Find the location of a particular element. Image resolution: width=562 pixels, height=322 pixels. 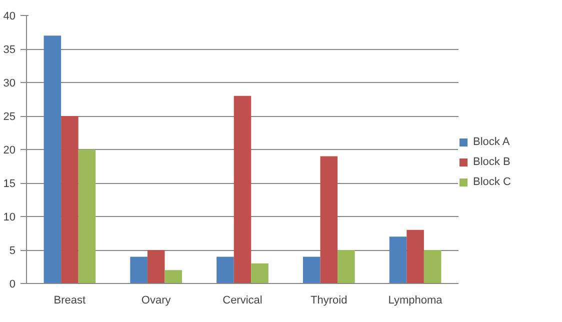

x-tick-label: Thyroid is located at coordinates (329, 300).